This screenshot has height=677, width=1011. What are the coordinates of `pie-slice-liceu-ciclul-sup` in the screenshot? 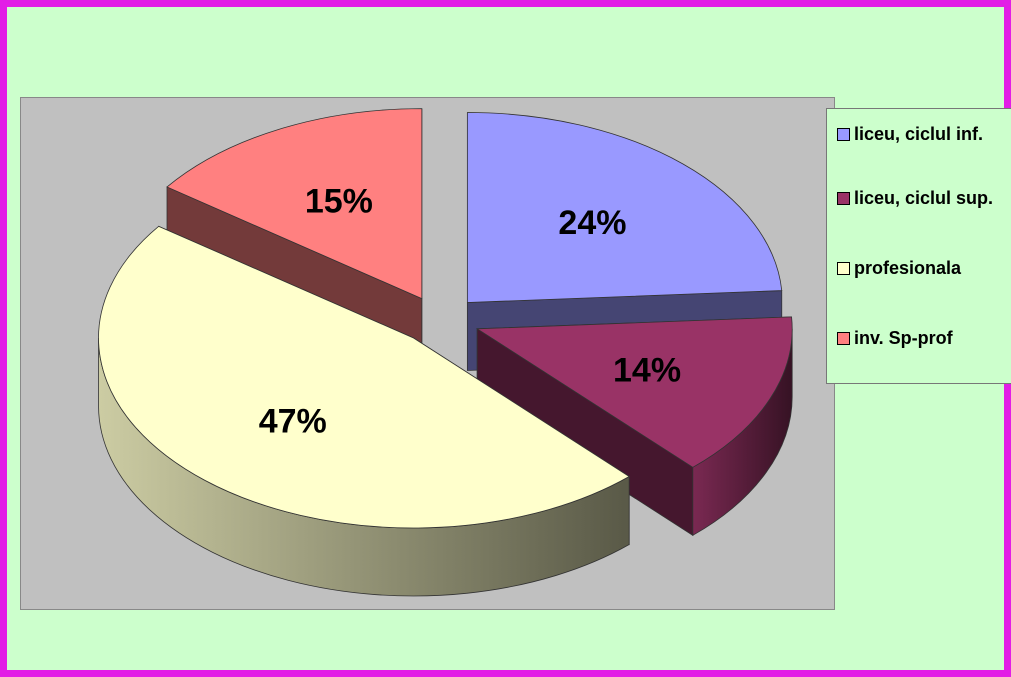 It's located at (634, 426).